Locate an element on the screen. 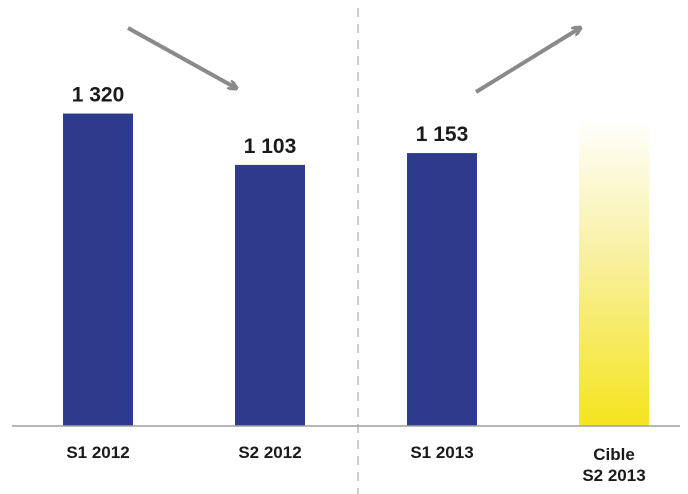 The height and width of the screenshot is (494, 688). trend-arrow-down is located at coordinates (181, 57).